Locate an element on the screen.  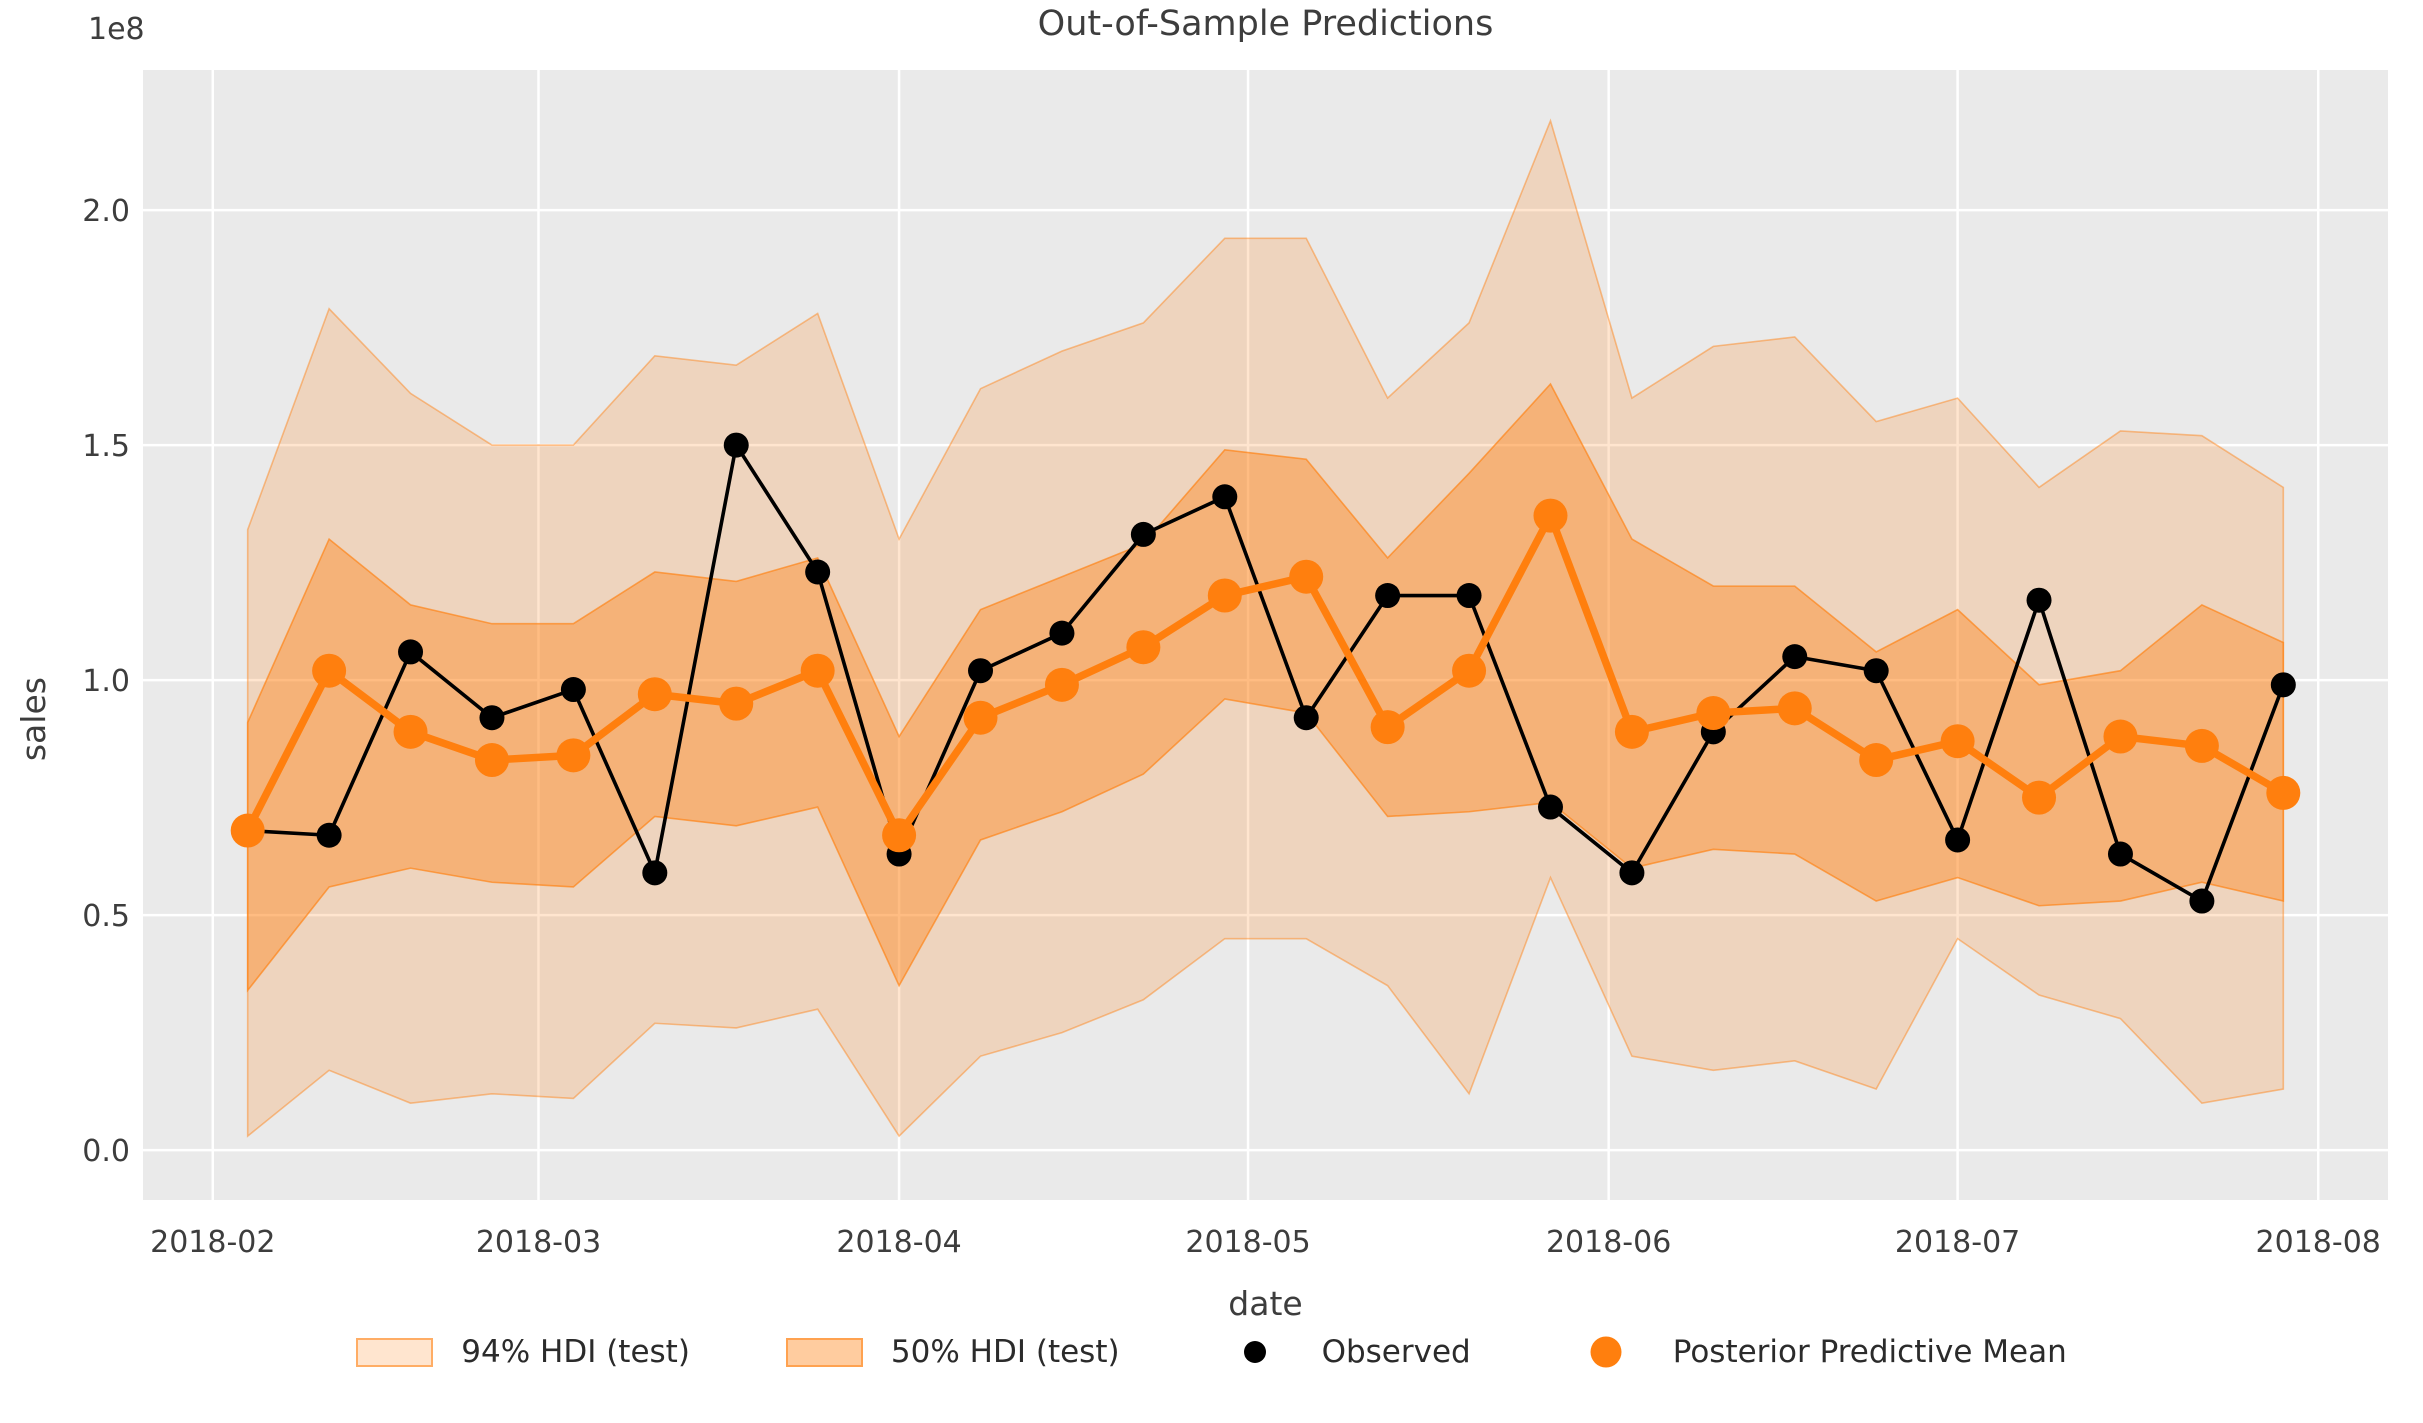
svg-text: 2018-06 is located at coordinates (1608, 1242).